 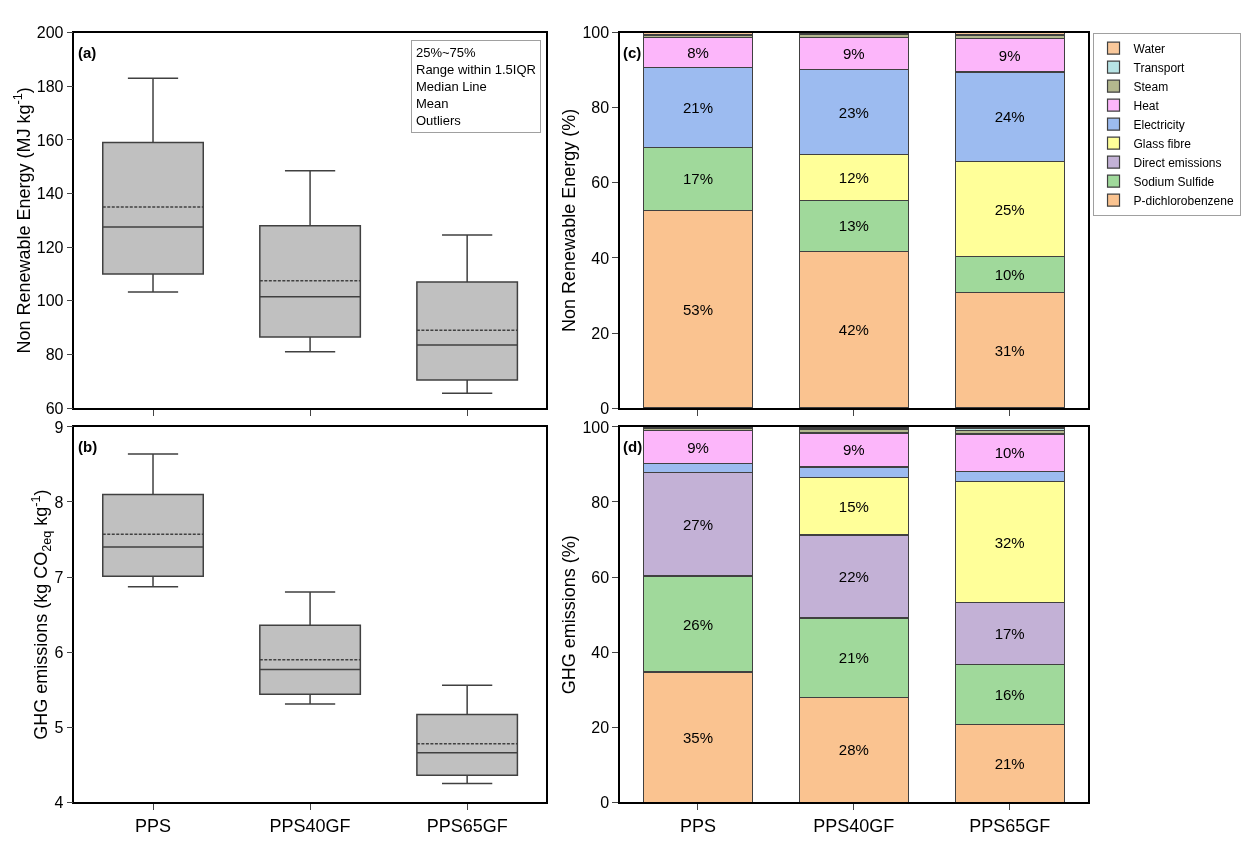 I want to click on data-label: 23%, so click(x=853, y=112).